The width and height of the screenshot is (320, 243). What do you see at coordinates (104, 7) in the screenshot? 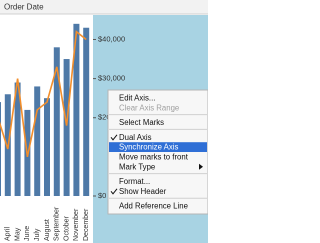
I see `header-bar` at bounding box center [104, 7].